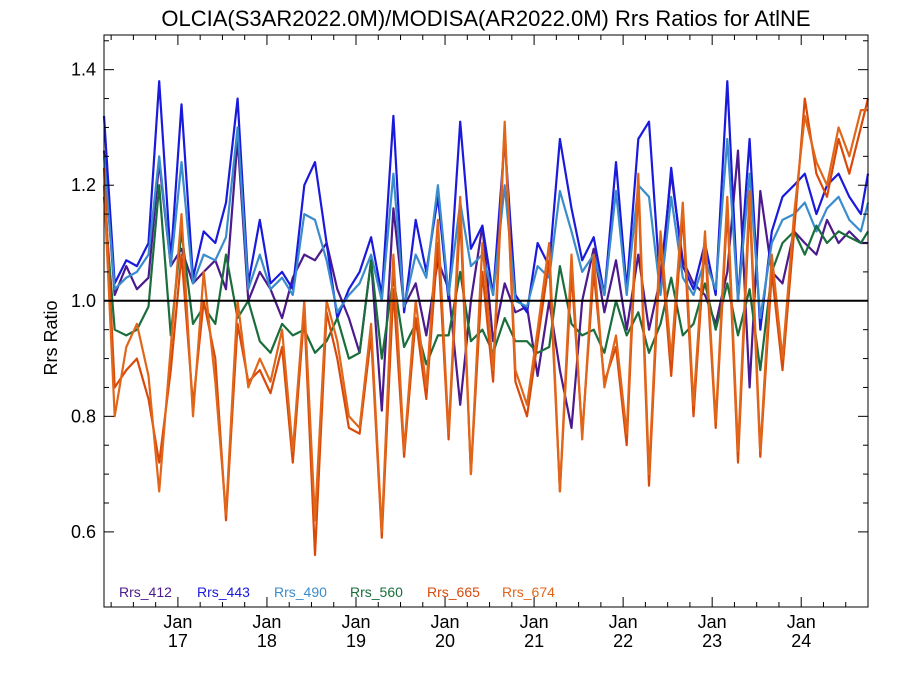 The height and width of the screenshot is (675, 900). I want to click on y-tick-label: 1.4, so click(83, 70).